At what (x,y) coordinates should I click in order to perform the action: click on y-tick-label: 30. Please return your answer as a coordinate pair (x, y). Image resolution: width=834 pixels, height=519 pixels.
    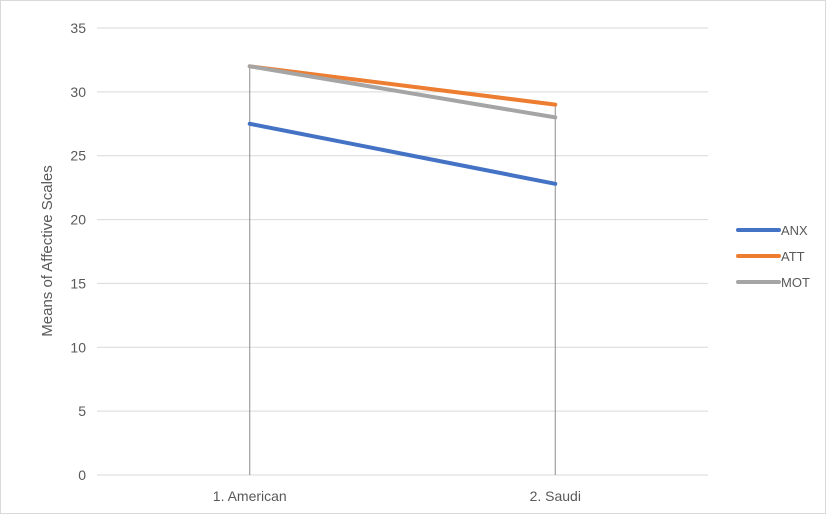
    Looking at the image, I should click on (78, 92).